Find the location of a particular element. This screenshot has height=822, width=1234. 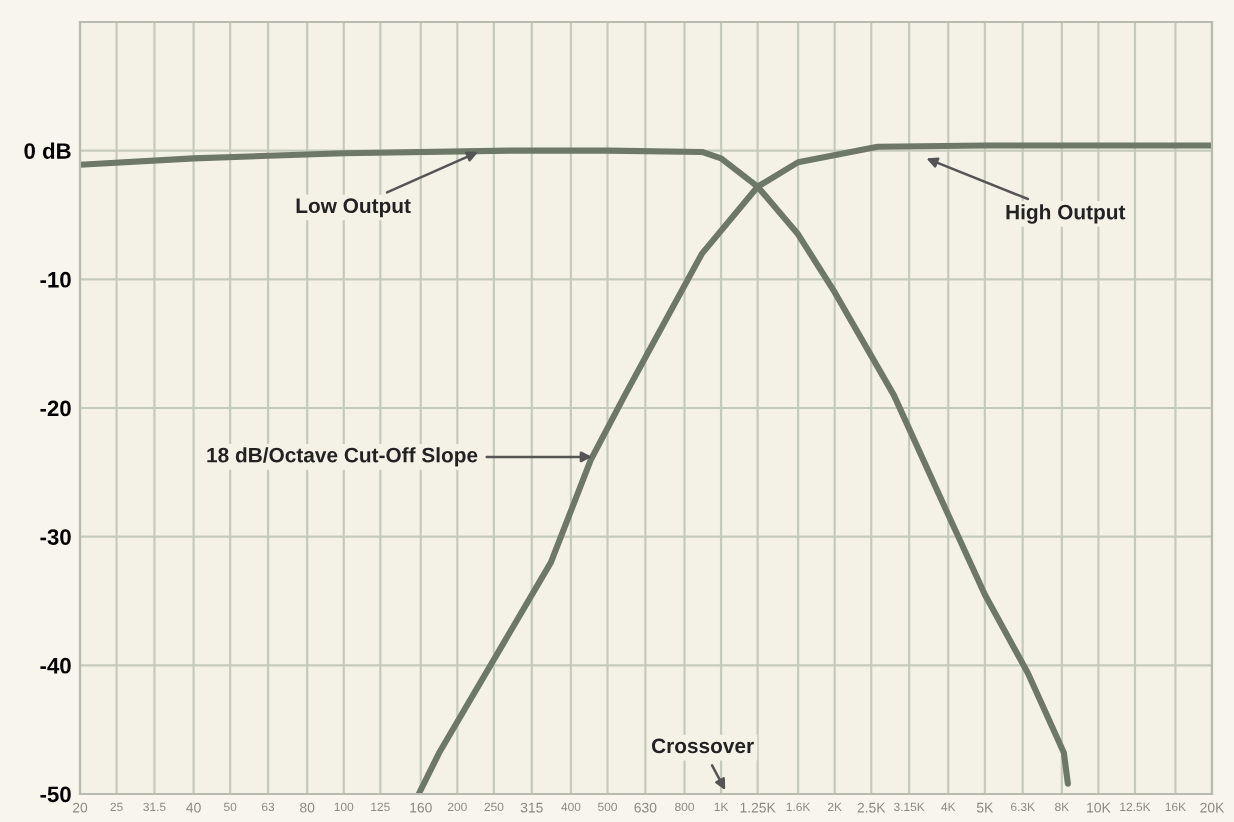

annotation: Low Output is located at coordinates (353, 208).